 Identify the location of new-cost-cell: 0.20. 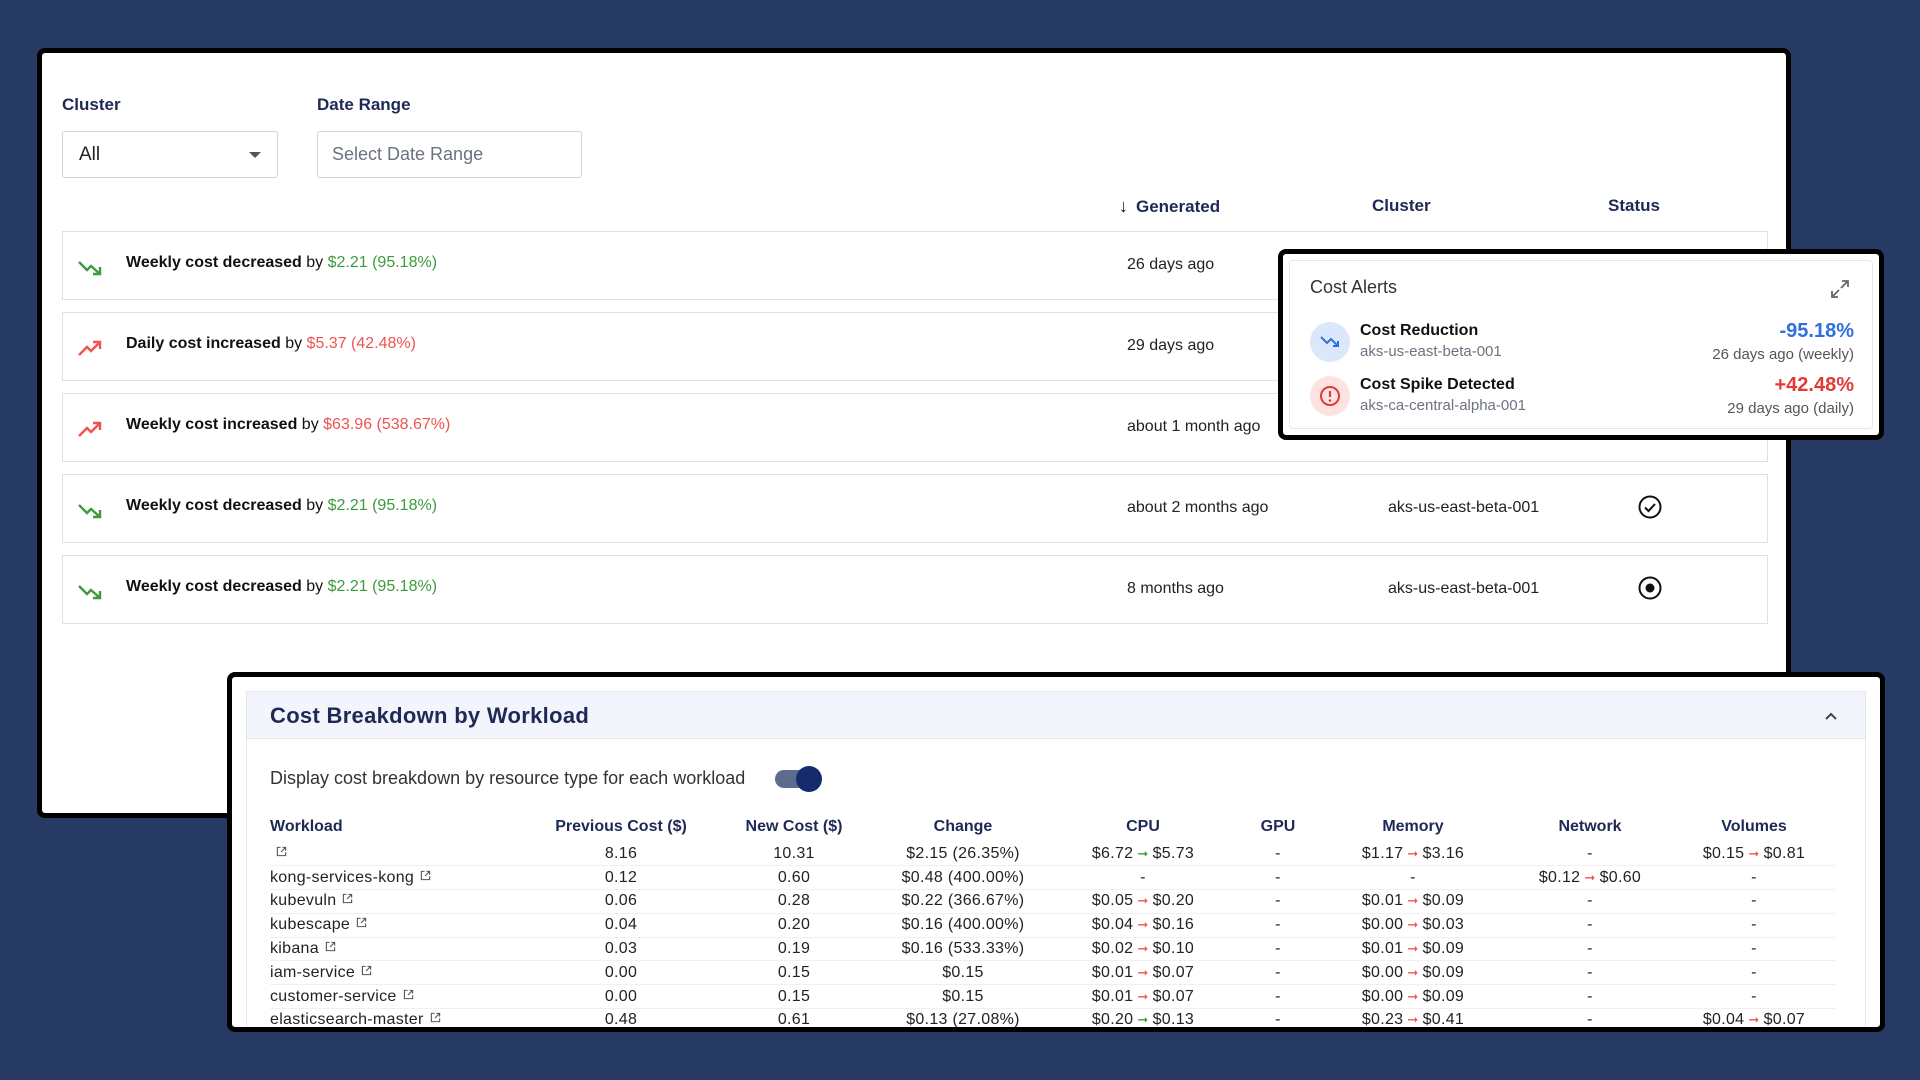
(794, 925).